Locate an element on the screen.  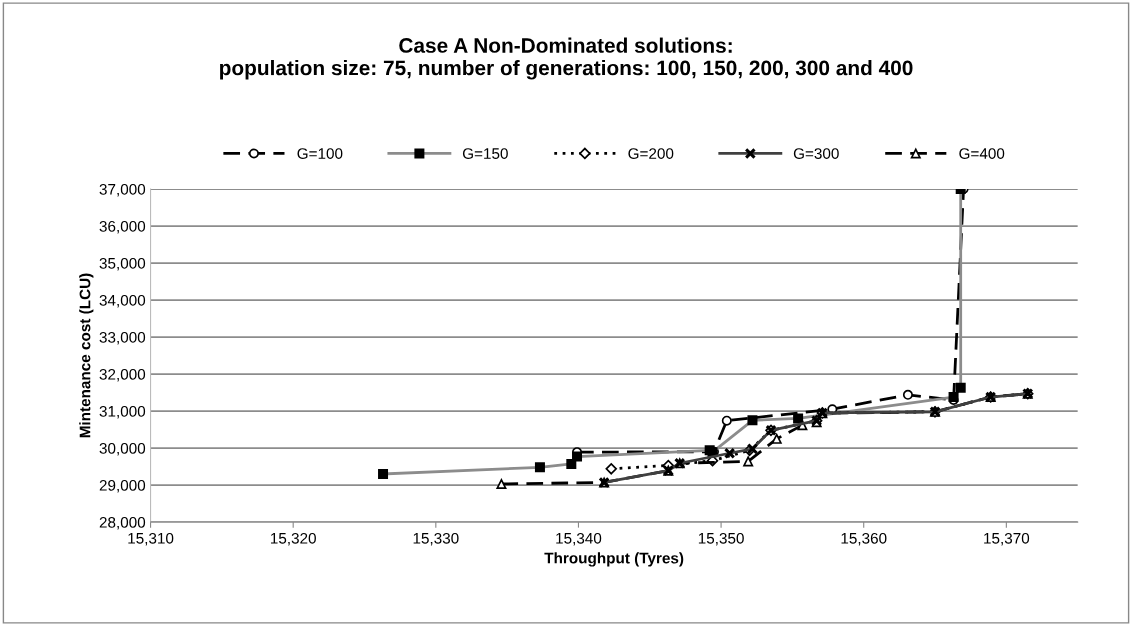
y-axis-title: Mintenance cost (LCU) is located at coordinates (86, 355).